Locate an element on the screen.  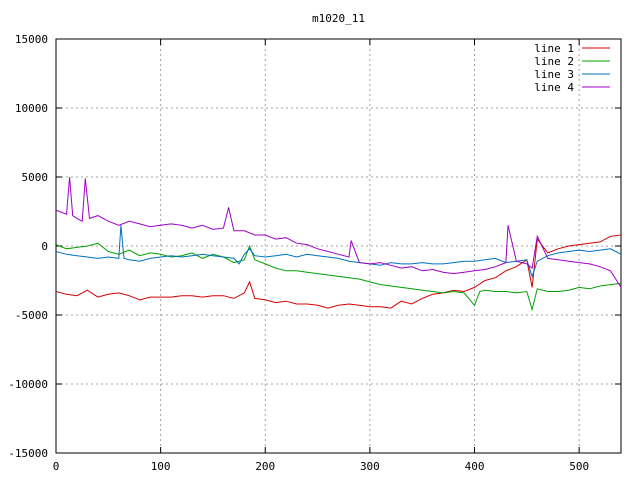
legend-label-1: line 1 is located at coordinates (554, 48).